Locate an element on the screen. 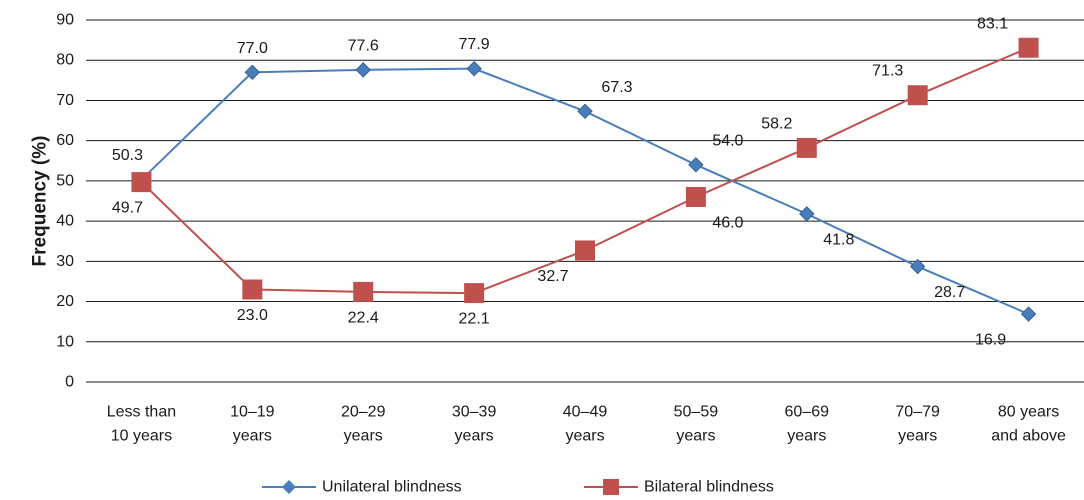 The width and height of the screenshot is (1084, 500). y-tick-label: 0 is located at coordinates (69, 382).